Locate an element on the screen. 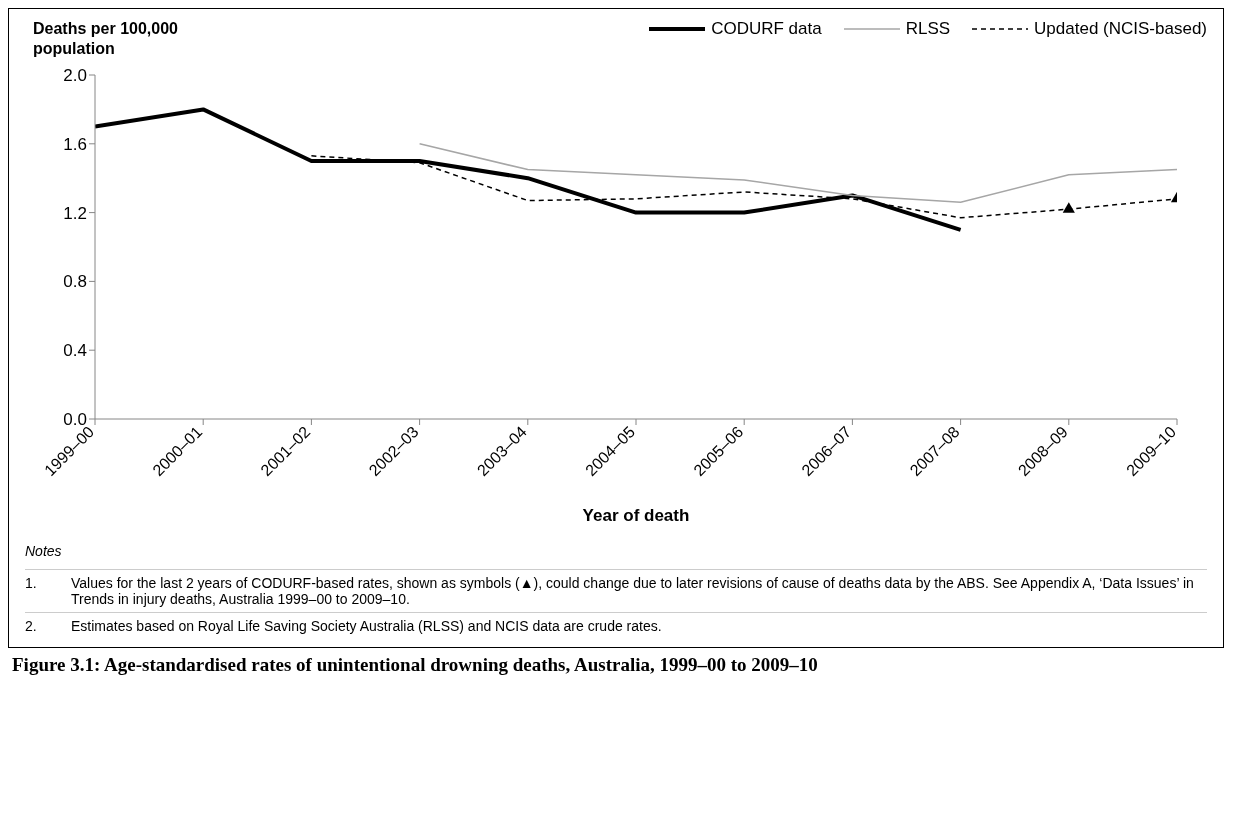  y-tick-label: 0.8 is located at coordinates (75, 282).